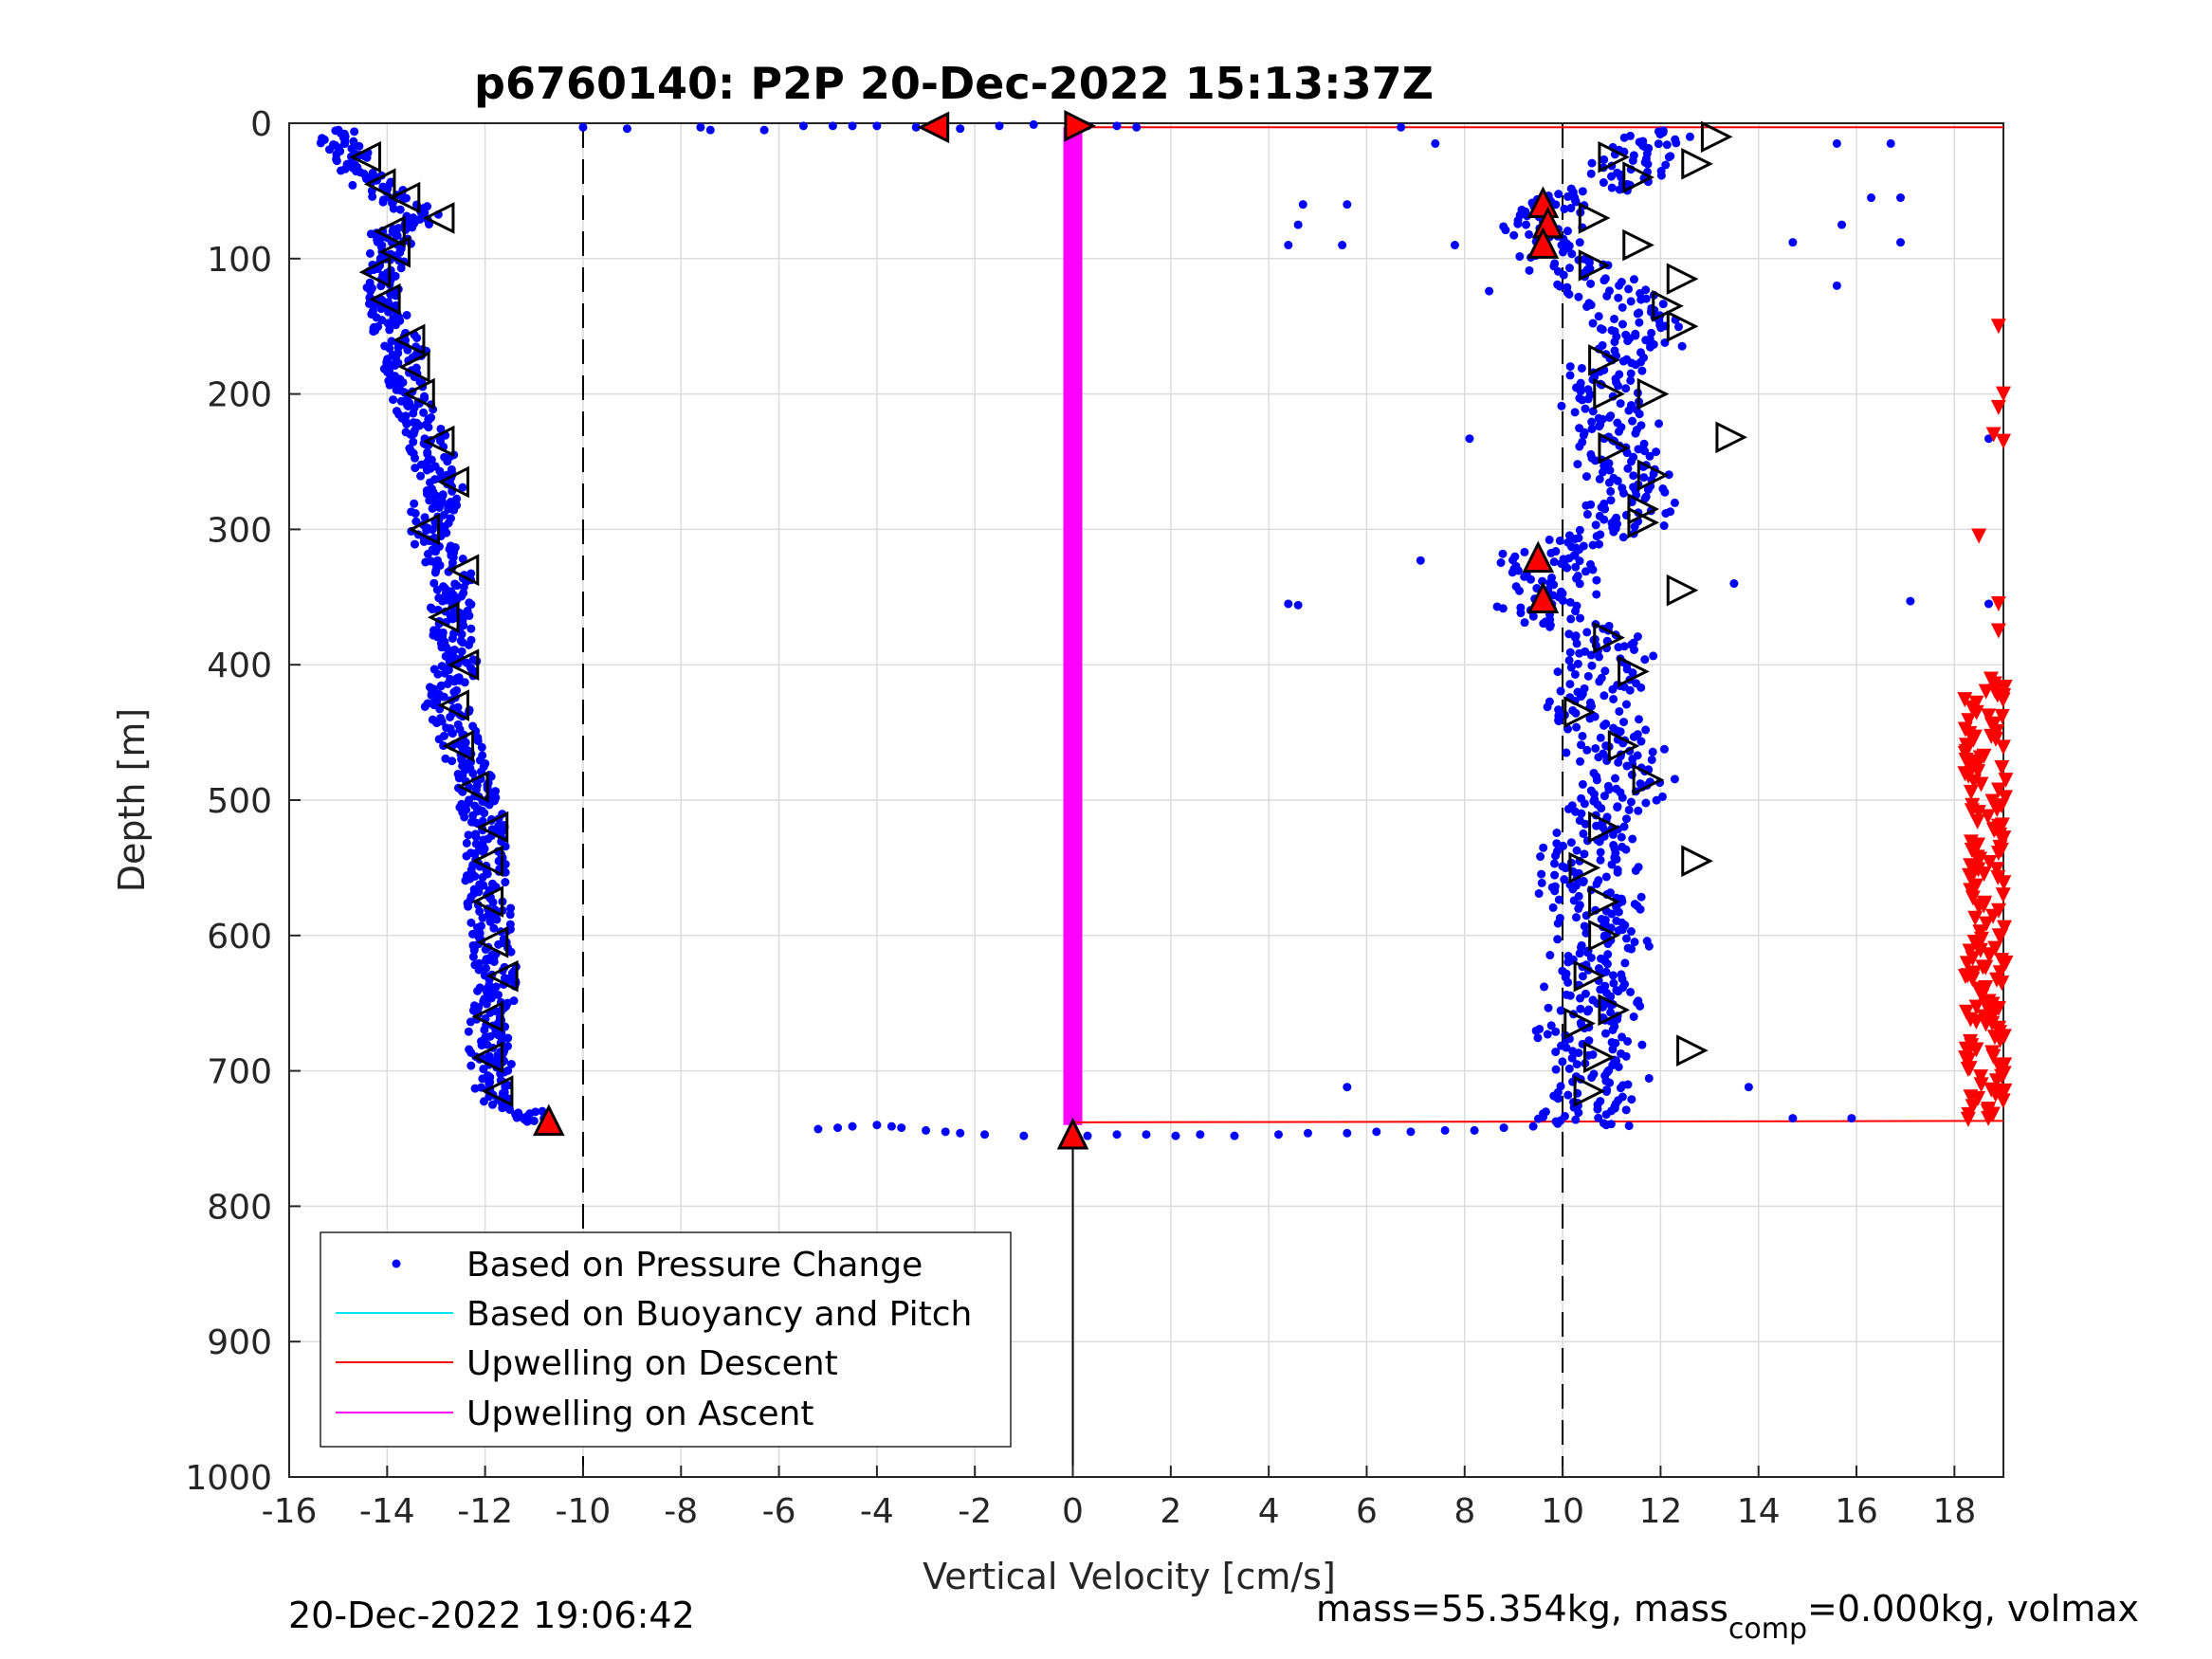  I want to click on y-tick-label: 900, so click(239, 1342).